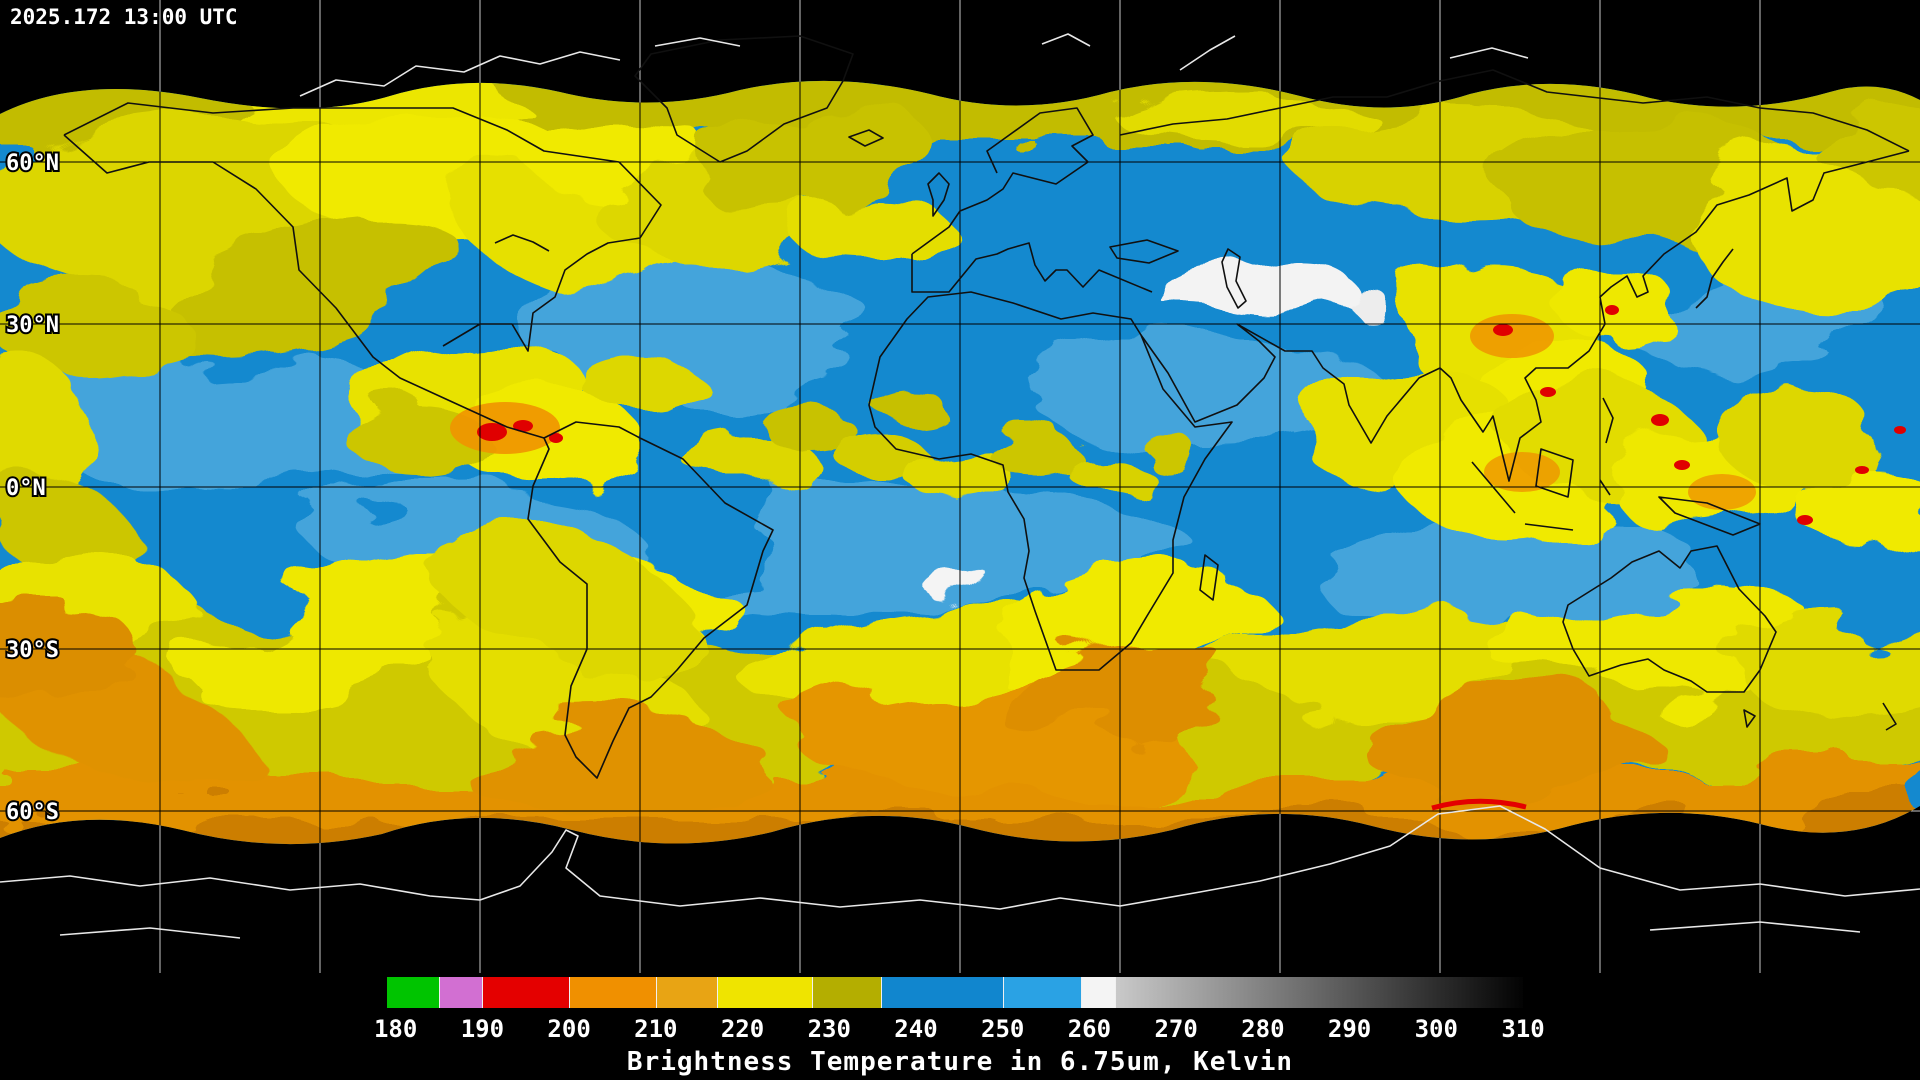 Image resolution: width=1920 pixels, height=1080 pixels. What do you see at coordinates (656, 1029) in the screenshot?
I see `colorbar-tick-label: 210` at bounding box center [656, 1029].